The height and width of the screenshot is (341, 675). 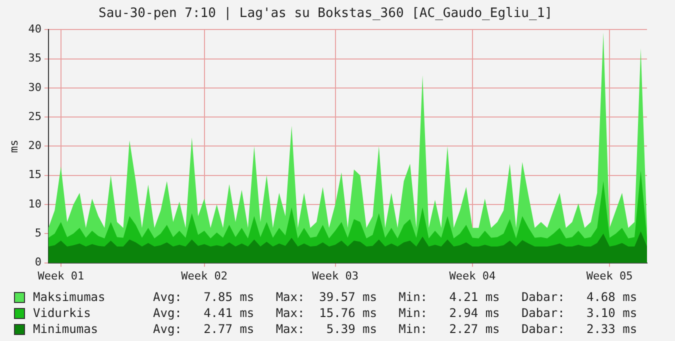 I want to click on x-tick-label: Week 05, so click(x=609, y=275).